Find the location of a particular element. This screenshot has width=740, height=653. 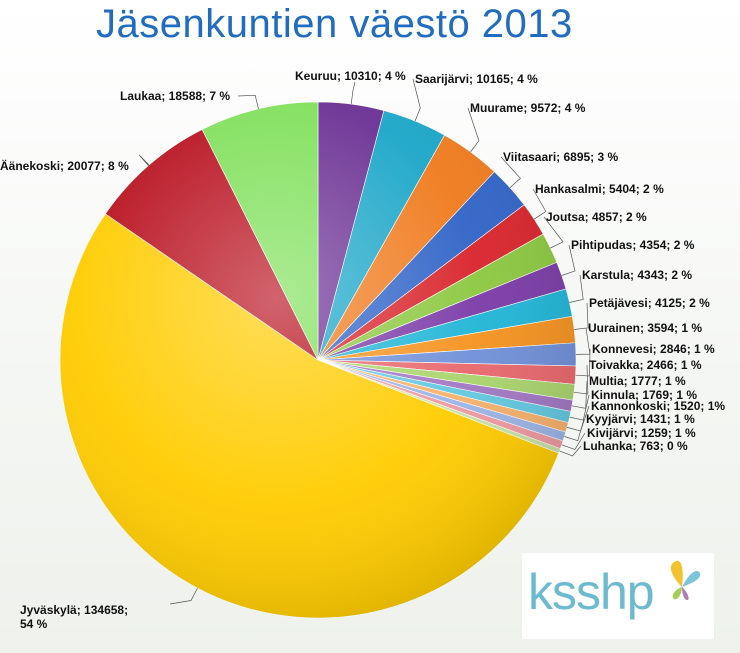

slice-label: Viitasaari; 6895; 3 % is located at coordinates (561, 157).